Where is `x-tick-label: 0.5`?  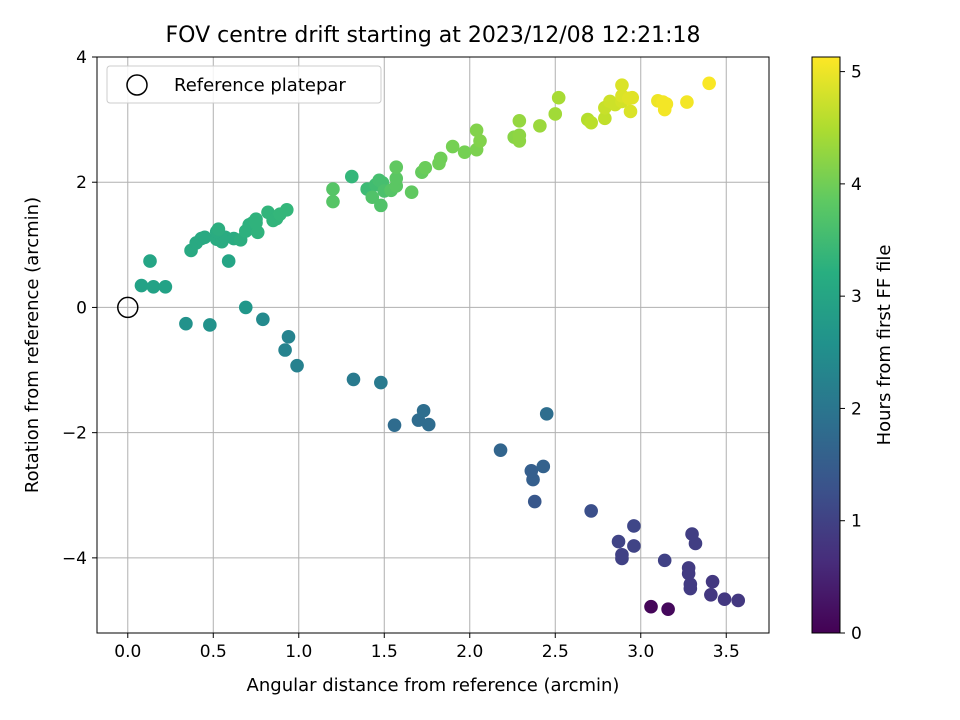 x-tick-label: 0.5 is located at coordinates (213, 652).